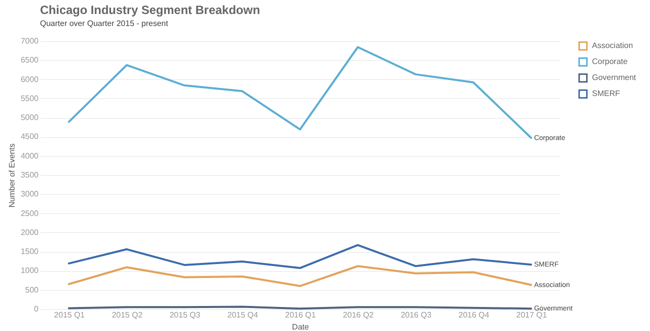  I want to click on y-tick-label: 7000, so click(30, 41).